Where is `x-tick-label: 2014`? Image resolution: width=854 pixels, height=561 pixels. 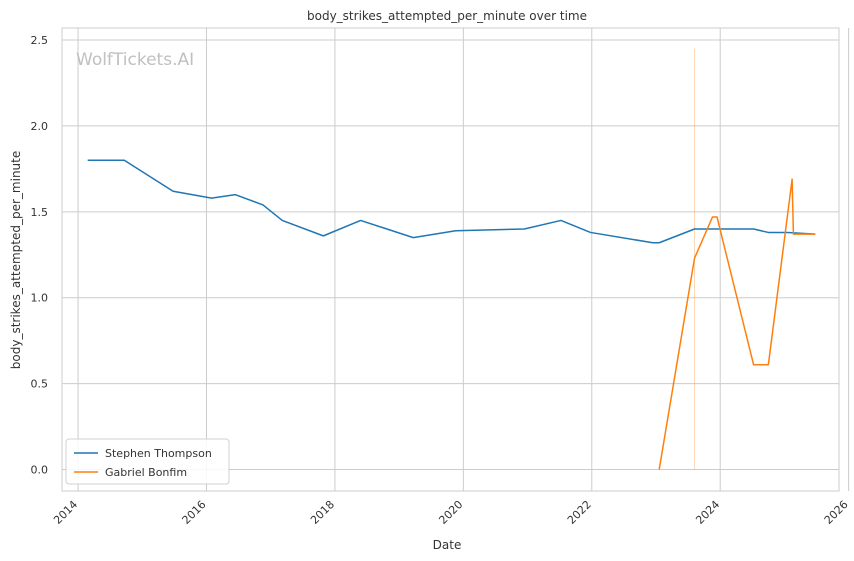
x-tick-label: 2014 is located at coordinates (65, 512).